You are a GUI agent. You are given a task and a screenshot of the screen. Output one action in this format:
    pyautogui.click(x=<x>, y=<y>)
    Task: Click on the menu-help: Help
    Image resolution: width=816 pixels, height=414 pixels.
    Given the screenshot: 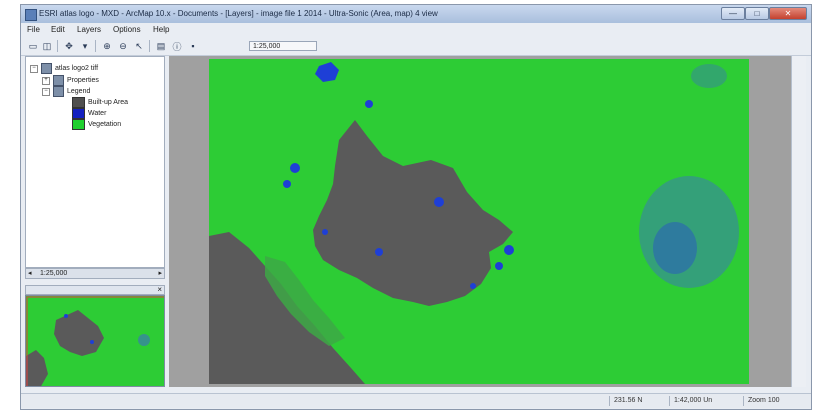 What is the action you would take?
    pyautogui.click(x=161, y=29)
    